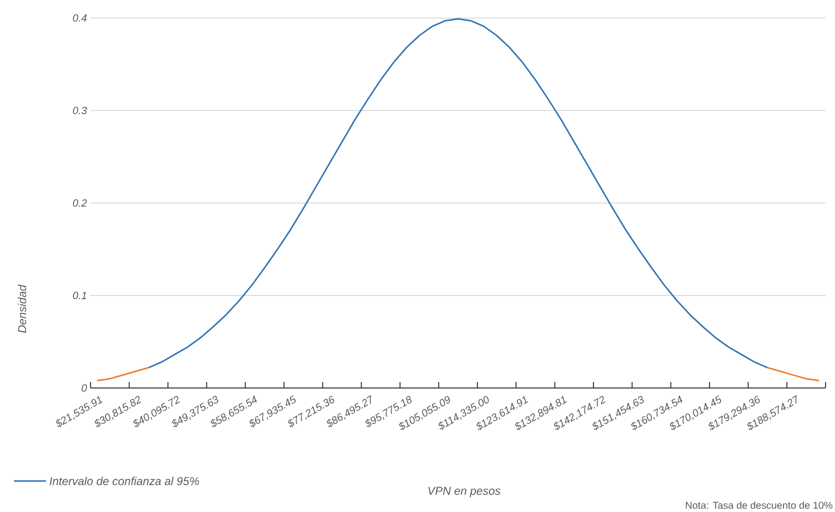 The image size is (835, 512). What do you see at coordinates (84, 388) in the screenshot?
I see `y-tick-label: 0` at bounding box center [84, 388].